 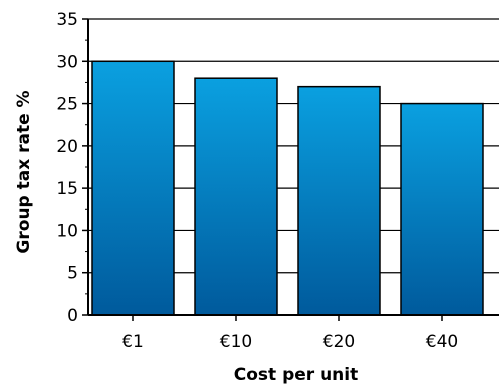 I want to click on y-tick-label: 5, so click(x=72, y=274).